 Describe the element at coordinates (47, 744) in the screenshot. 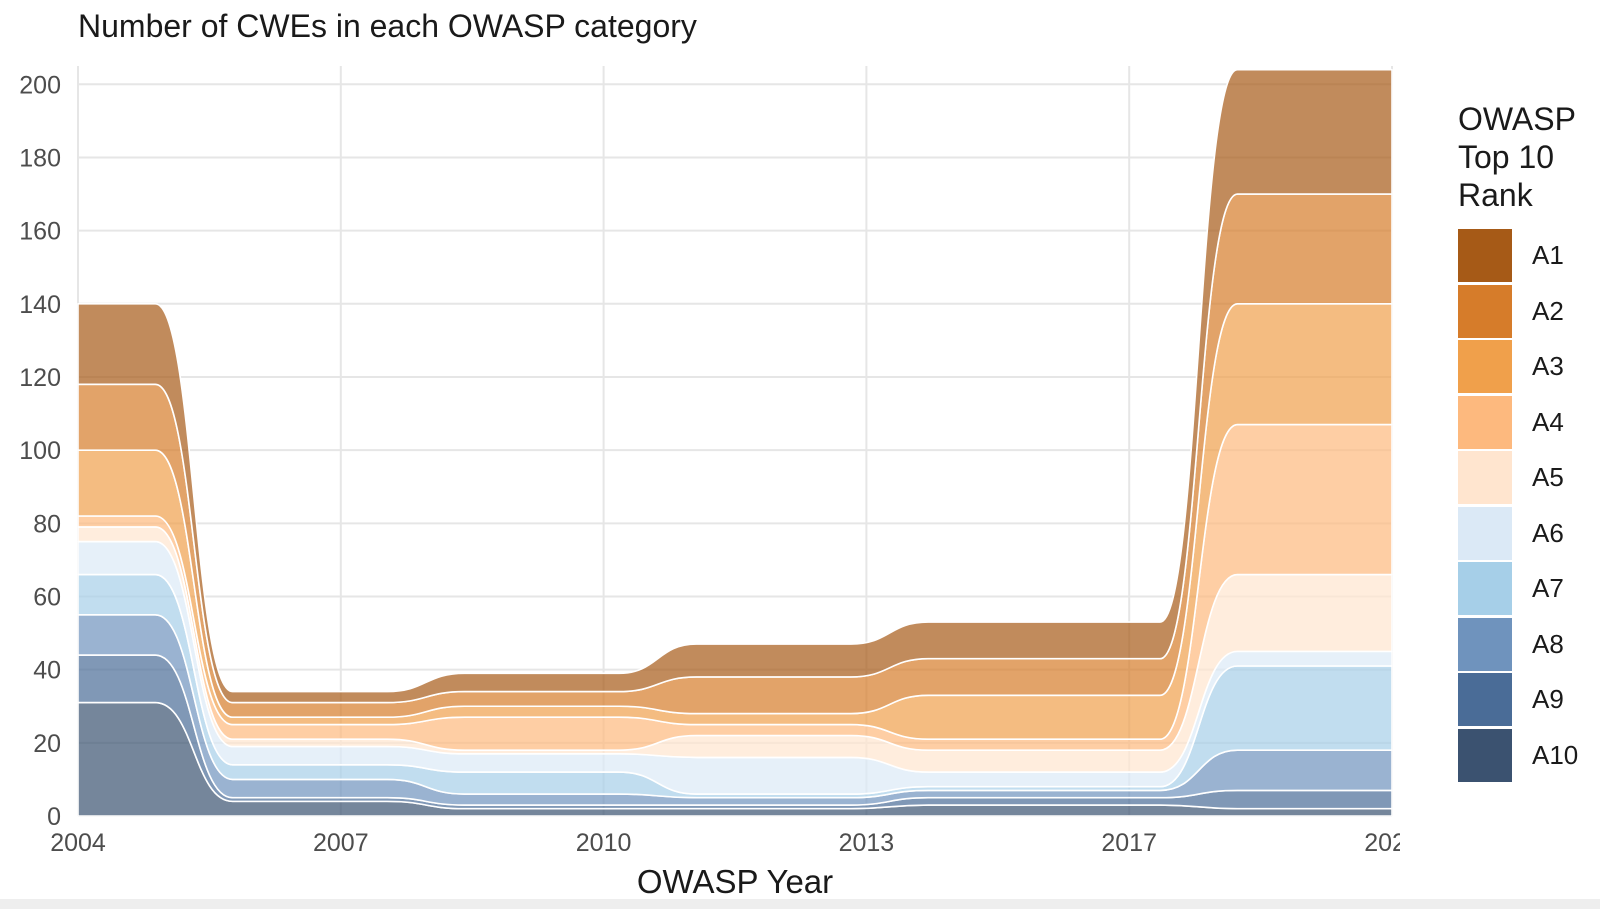

I see `y-tick-label: 20` at that location.